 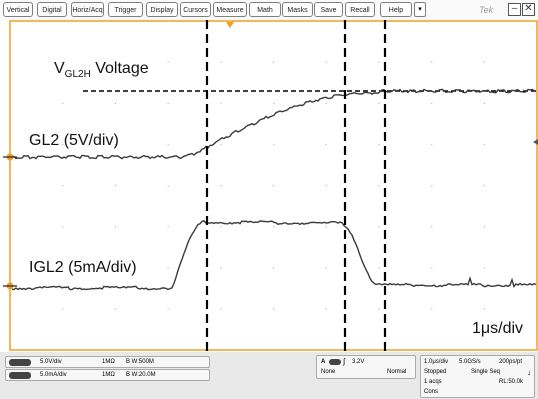 I want to click on sample-rate: 5.0GS/s, so click(x=470, y=362).